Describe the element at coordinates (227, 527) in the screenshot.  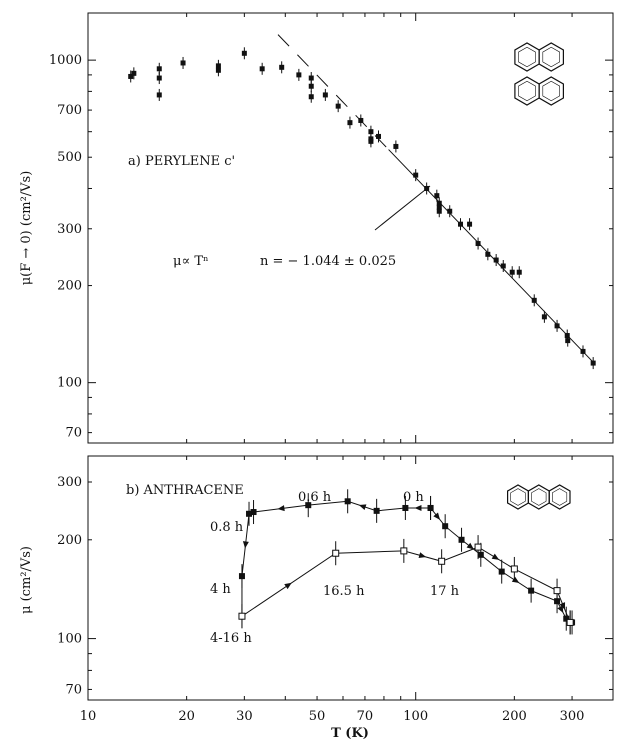
I see `time-label-0-8h: 0.8 h` at that location.